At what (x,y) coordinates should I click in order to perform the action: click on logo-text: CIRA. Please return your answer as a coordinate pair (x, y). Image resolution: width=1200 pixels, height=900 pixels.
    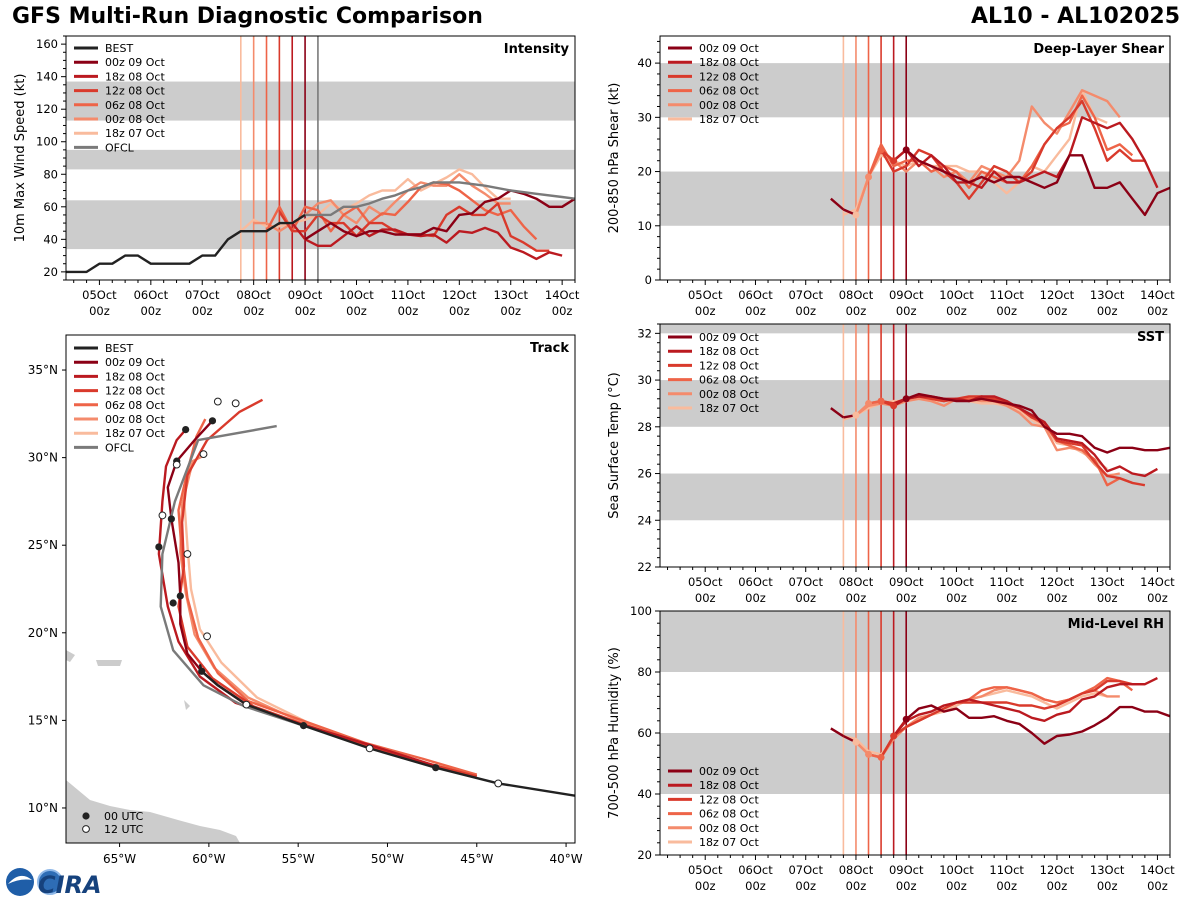
    Looking at the image, I should click on (70, 885).